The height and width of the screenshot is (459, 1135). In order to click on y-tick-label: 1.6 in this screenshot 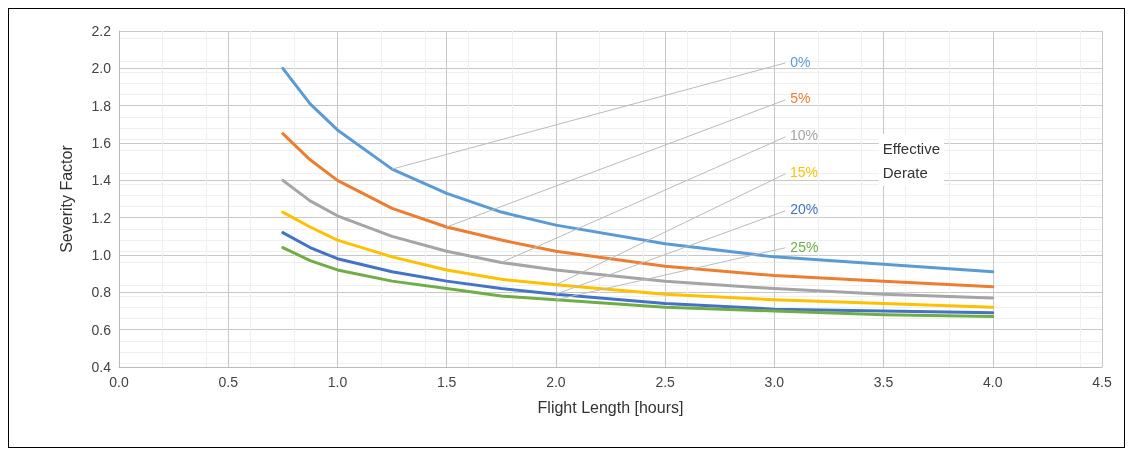, I will do `click(101, 143)`.